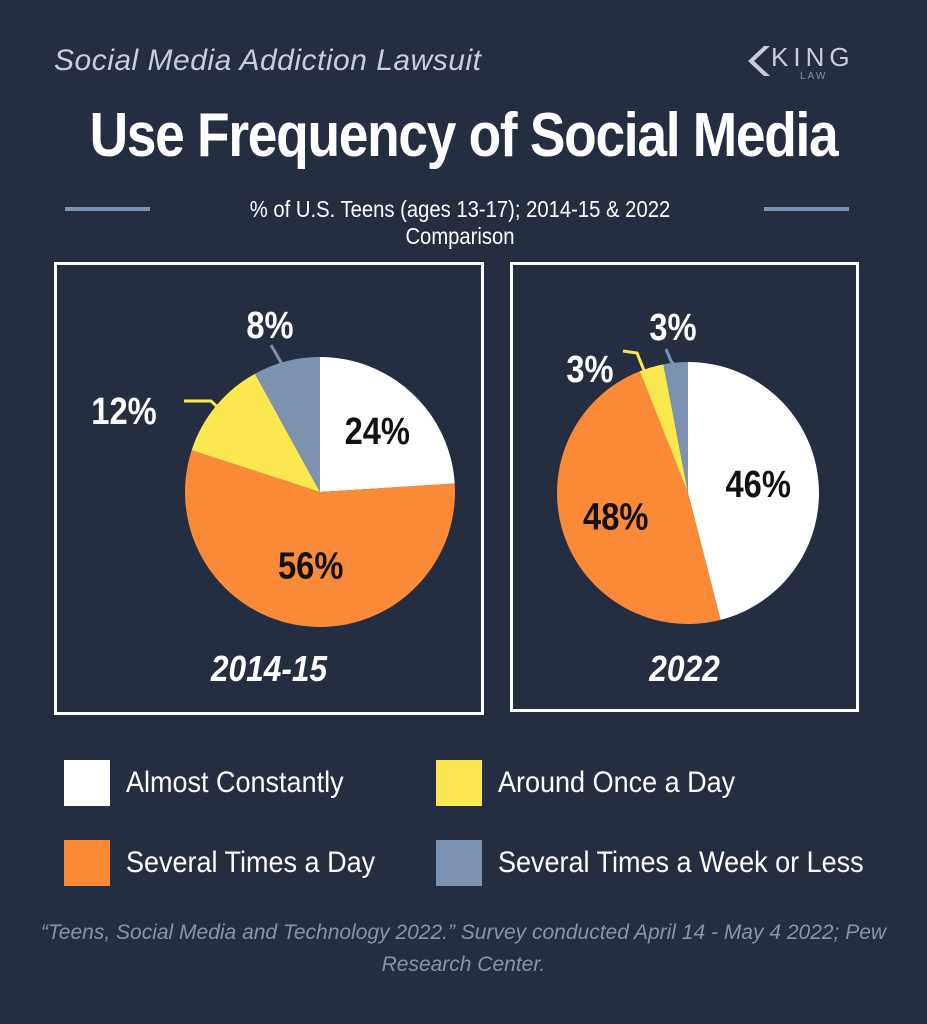 This screenshot has height=1024, width=927. What do you see at coordinates (672, 327) in the screenshot?
I see `pie-label-several-times-a-week-or-less: 3%` at bounding box center [672, 327].